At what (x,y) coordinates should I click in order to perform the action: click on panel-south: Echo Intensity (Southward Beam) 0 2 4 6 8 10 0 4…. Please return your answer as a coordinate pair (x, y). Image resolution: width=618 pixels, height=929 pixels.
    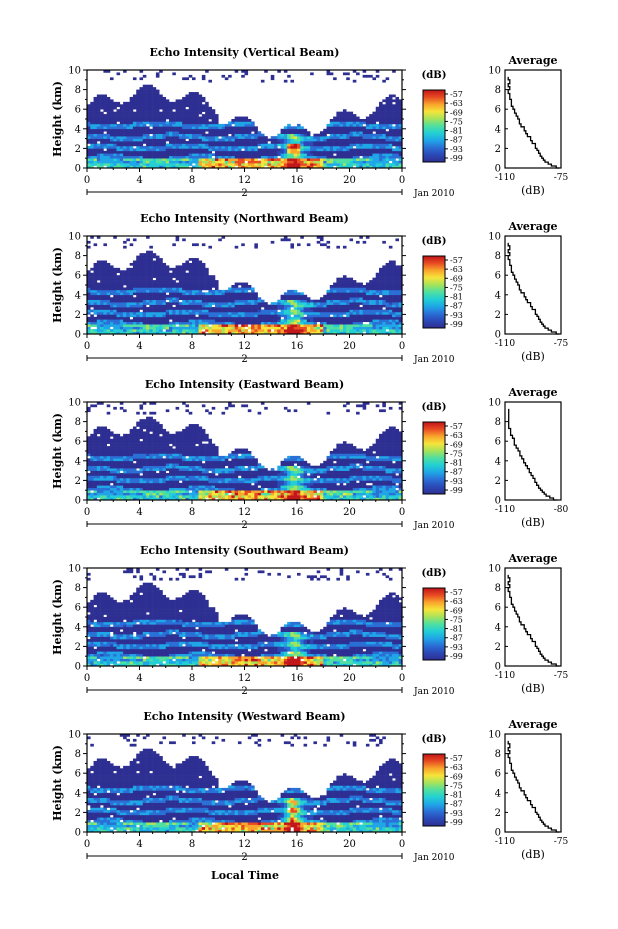
    Looking at the image, I should click on (310, 620).